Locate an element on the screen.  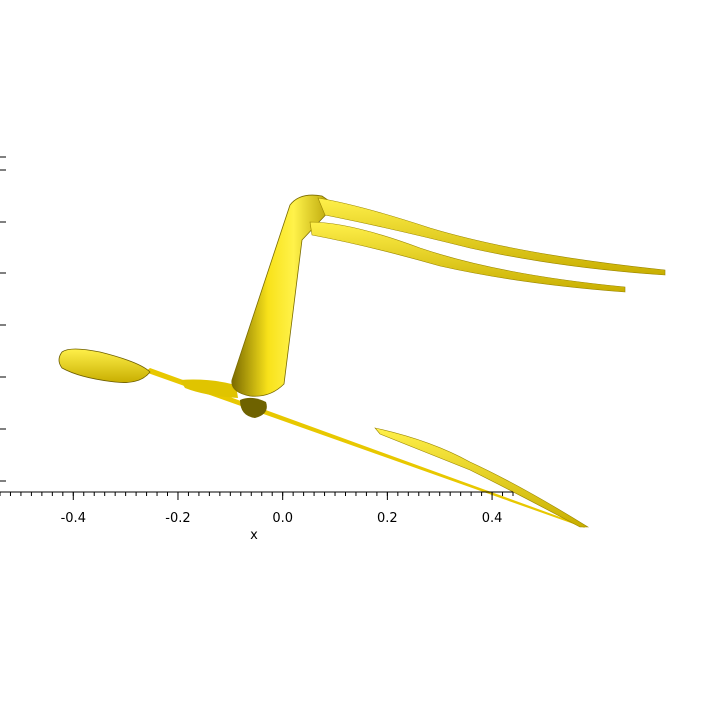
x-tick-label: -0.2 is located at coordinates (177, 518).